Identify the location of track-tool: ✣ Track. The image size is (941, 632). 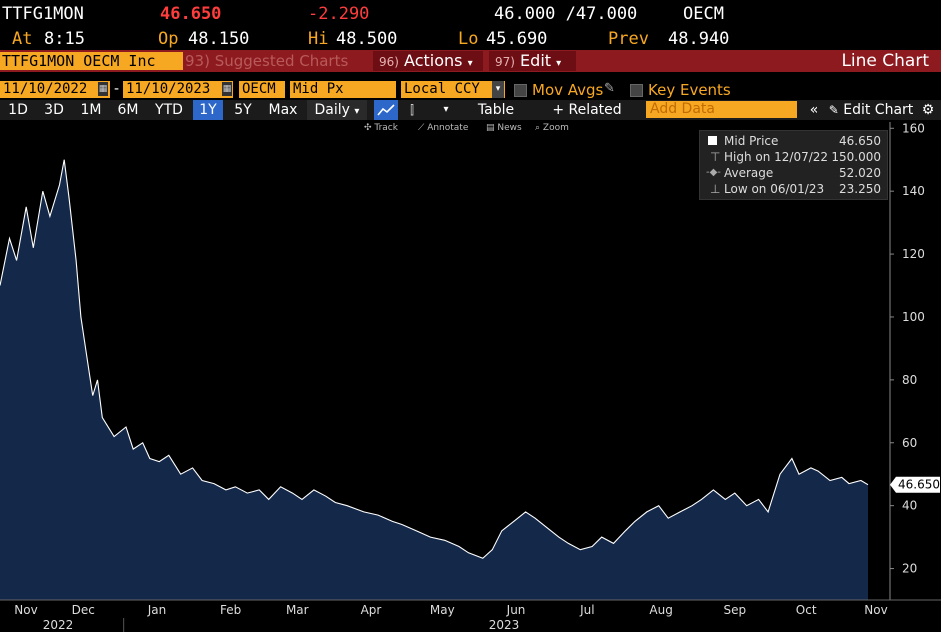
(381, 128).